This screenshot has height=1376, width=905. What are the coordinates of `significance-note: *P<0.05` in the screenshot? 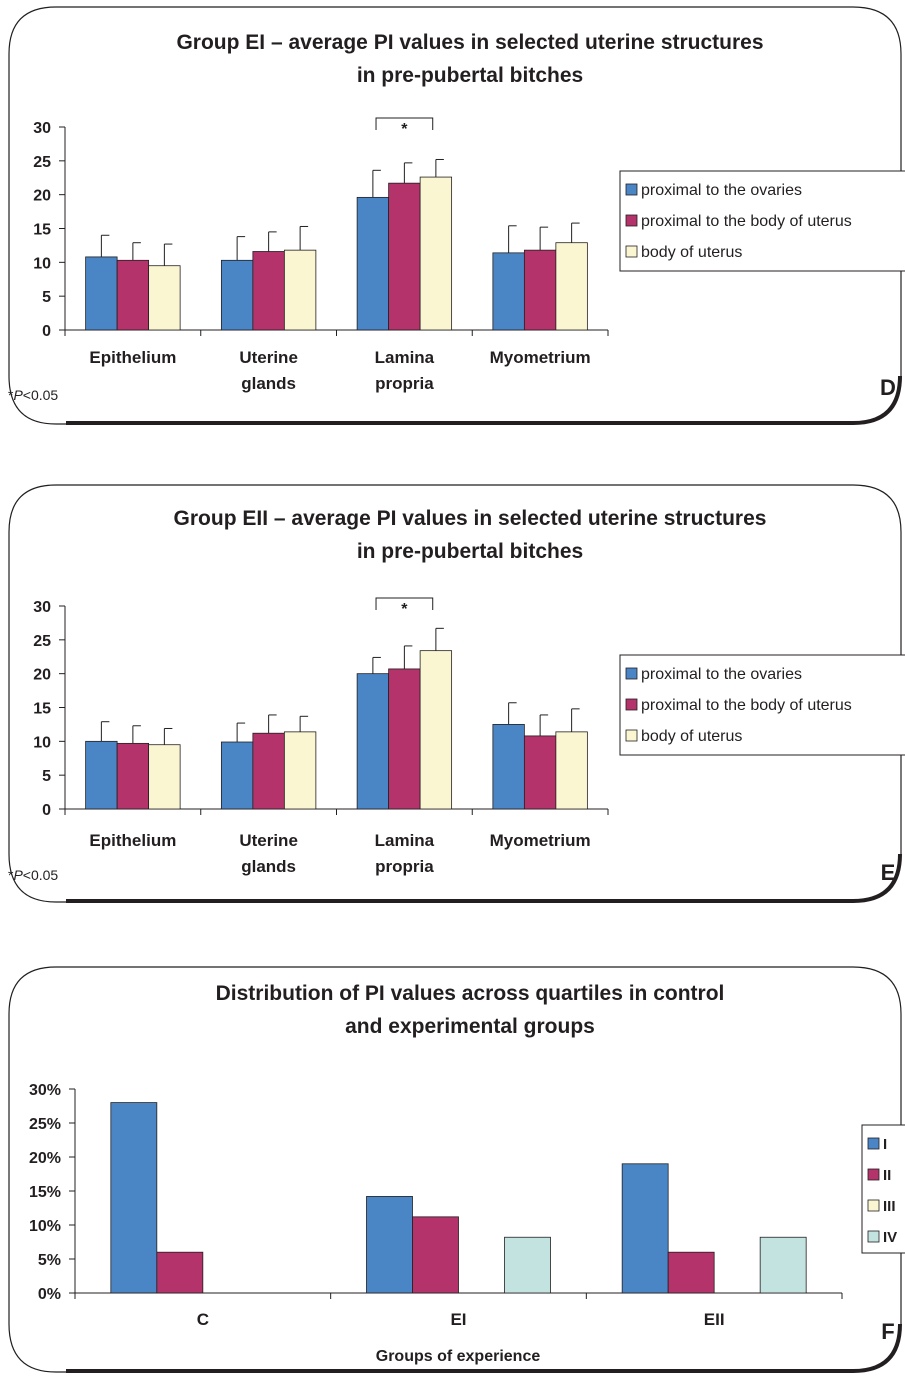 It's located at (33, 395).